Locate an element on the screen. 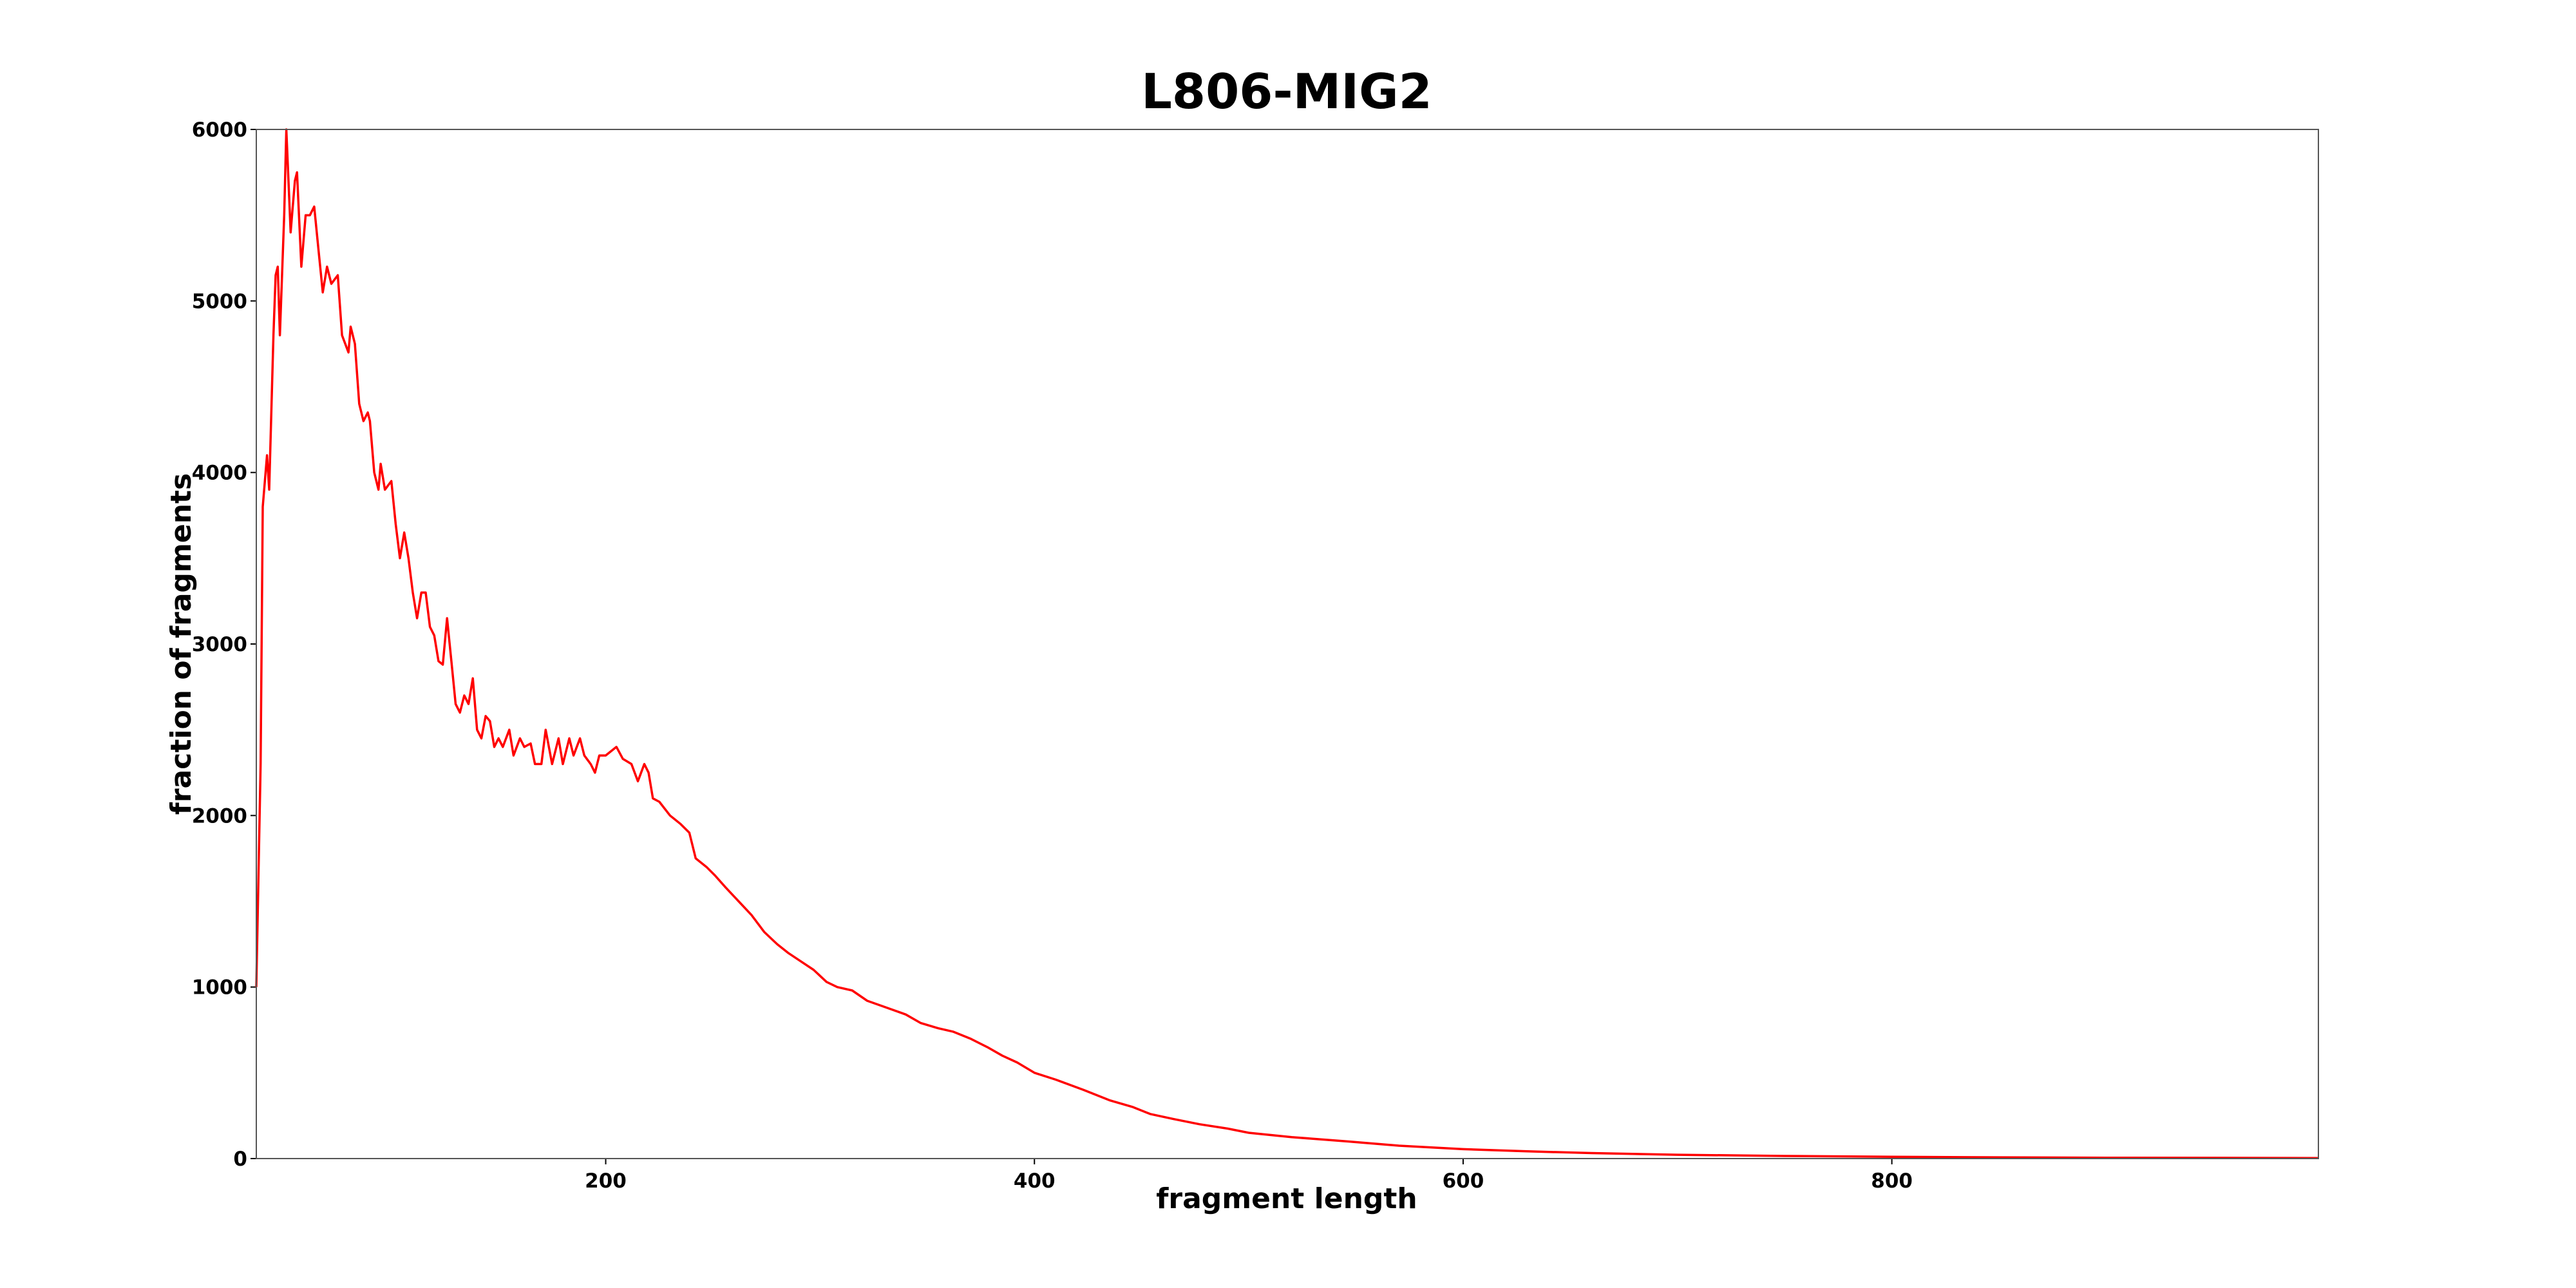 The image size is (2576, 1288). x-tick-label: 600 is located at coordinates (1463, 1181).